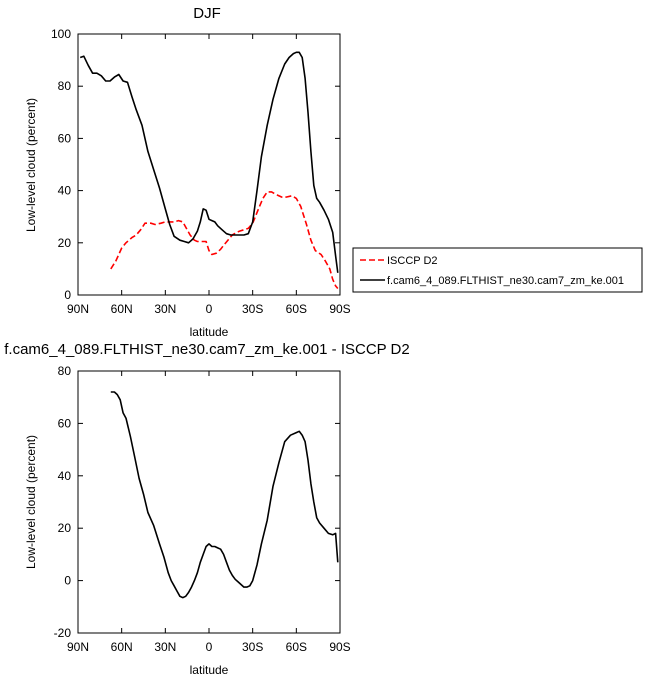 Image resolution: width=648 pixels, height=681 pixels. What do you see at coordinates (207, 13) in the screenshot?
I see `top-chart-title: DJF` at bounding box center [207, 13].